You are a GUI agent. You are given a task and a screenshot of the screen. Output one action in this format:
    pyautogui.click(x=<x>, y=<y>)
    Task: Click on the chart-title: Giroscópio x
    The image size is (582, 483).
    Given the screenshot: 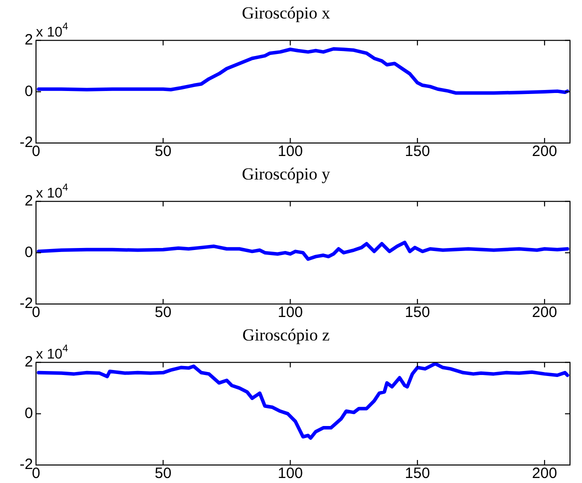 What is the action you would take?
    pyautogui.click(x=286, y=13)
    